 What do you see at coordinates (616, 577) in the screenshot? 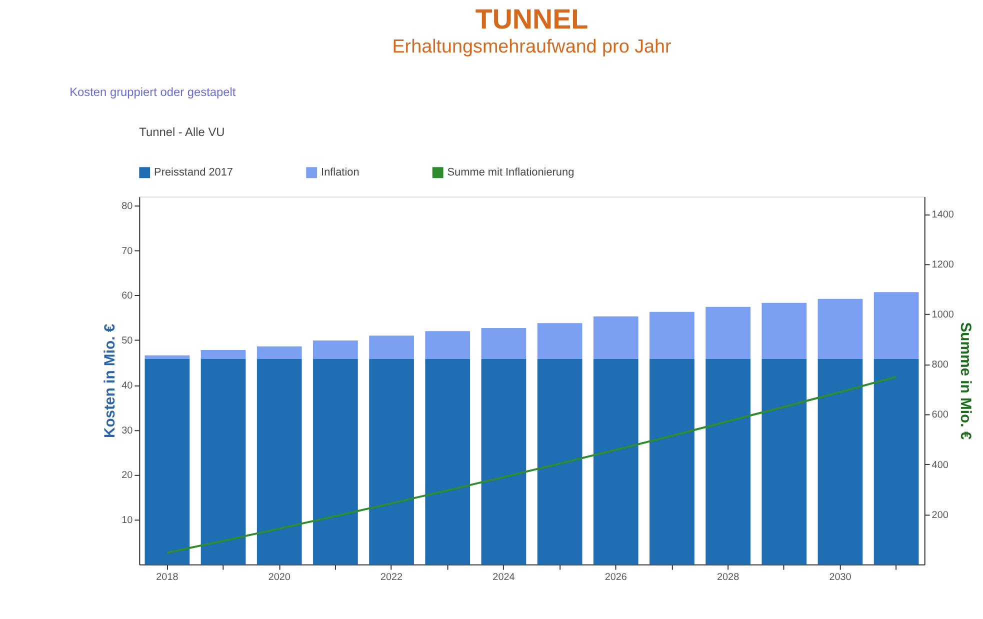
I see `x-tick-label: 2026` at bounding box center [616, 577].